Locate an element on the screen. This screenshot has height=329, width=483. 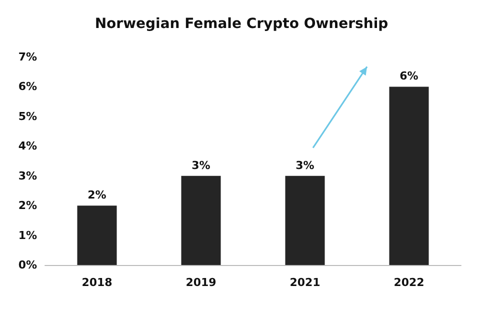
x-tick-label: 2018 is located at coordinates (97, 282).